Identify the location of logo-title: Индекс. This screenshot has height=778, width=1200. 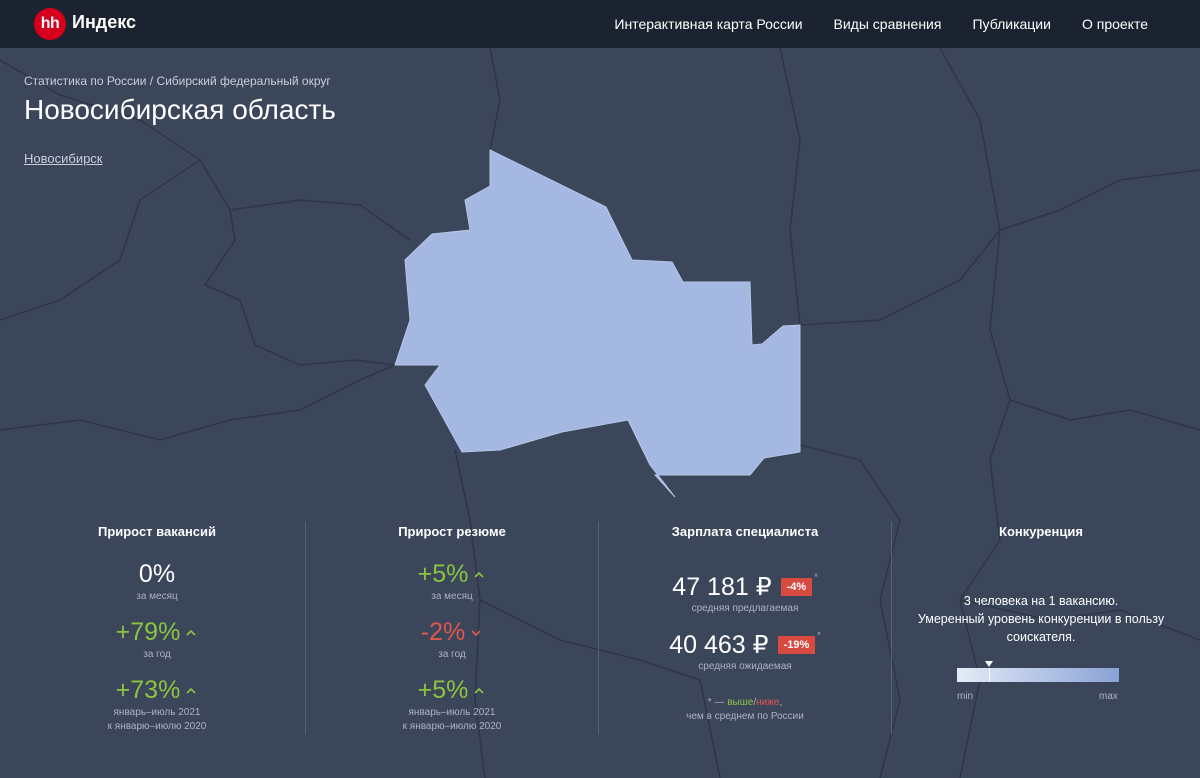
(104, 22).